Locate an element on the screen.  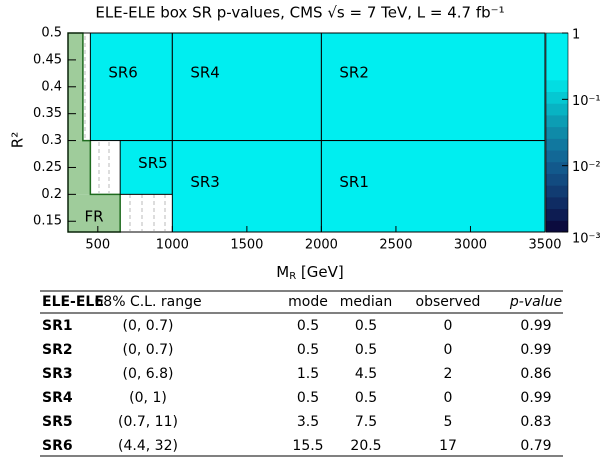
table-cell: 0.79 is located at coordinates (535, 446).